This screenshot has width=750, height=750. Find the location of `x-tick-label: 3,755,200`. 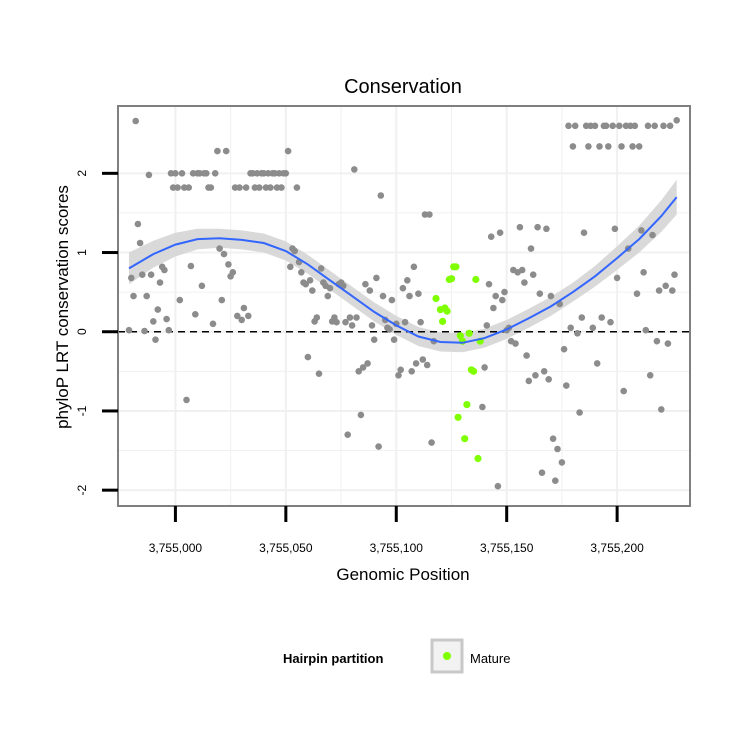

x-tick-label: 3,755,200 is located at coordinates (617, 548).